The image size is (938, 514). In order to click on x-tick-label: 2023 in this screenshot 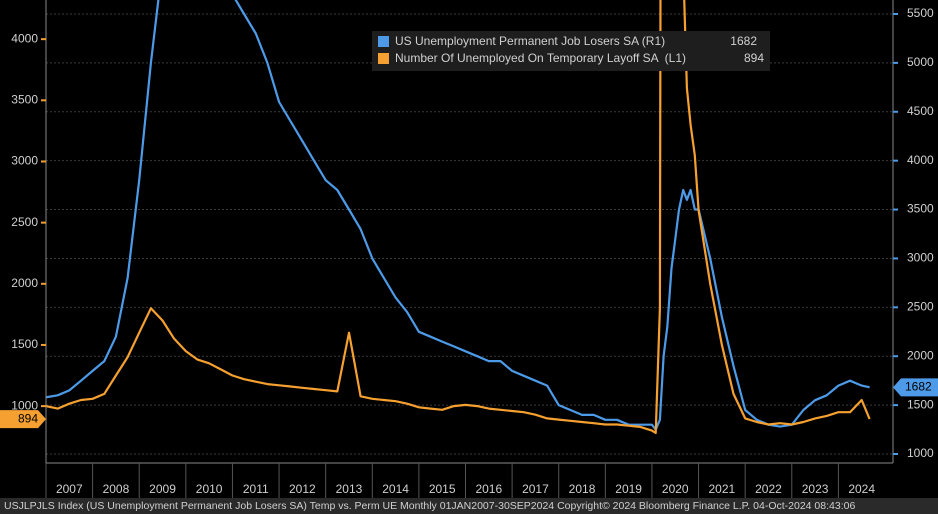, I will do `click(815, 489)`.